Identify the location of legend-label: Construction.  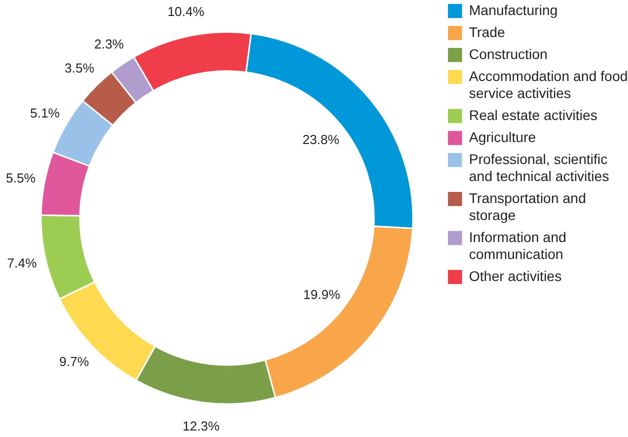
(508, 54).